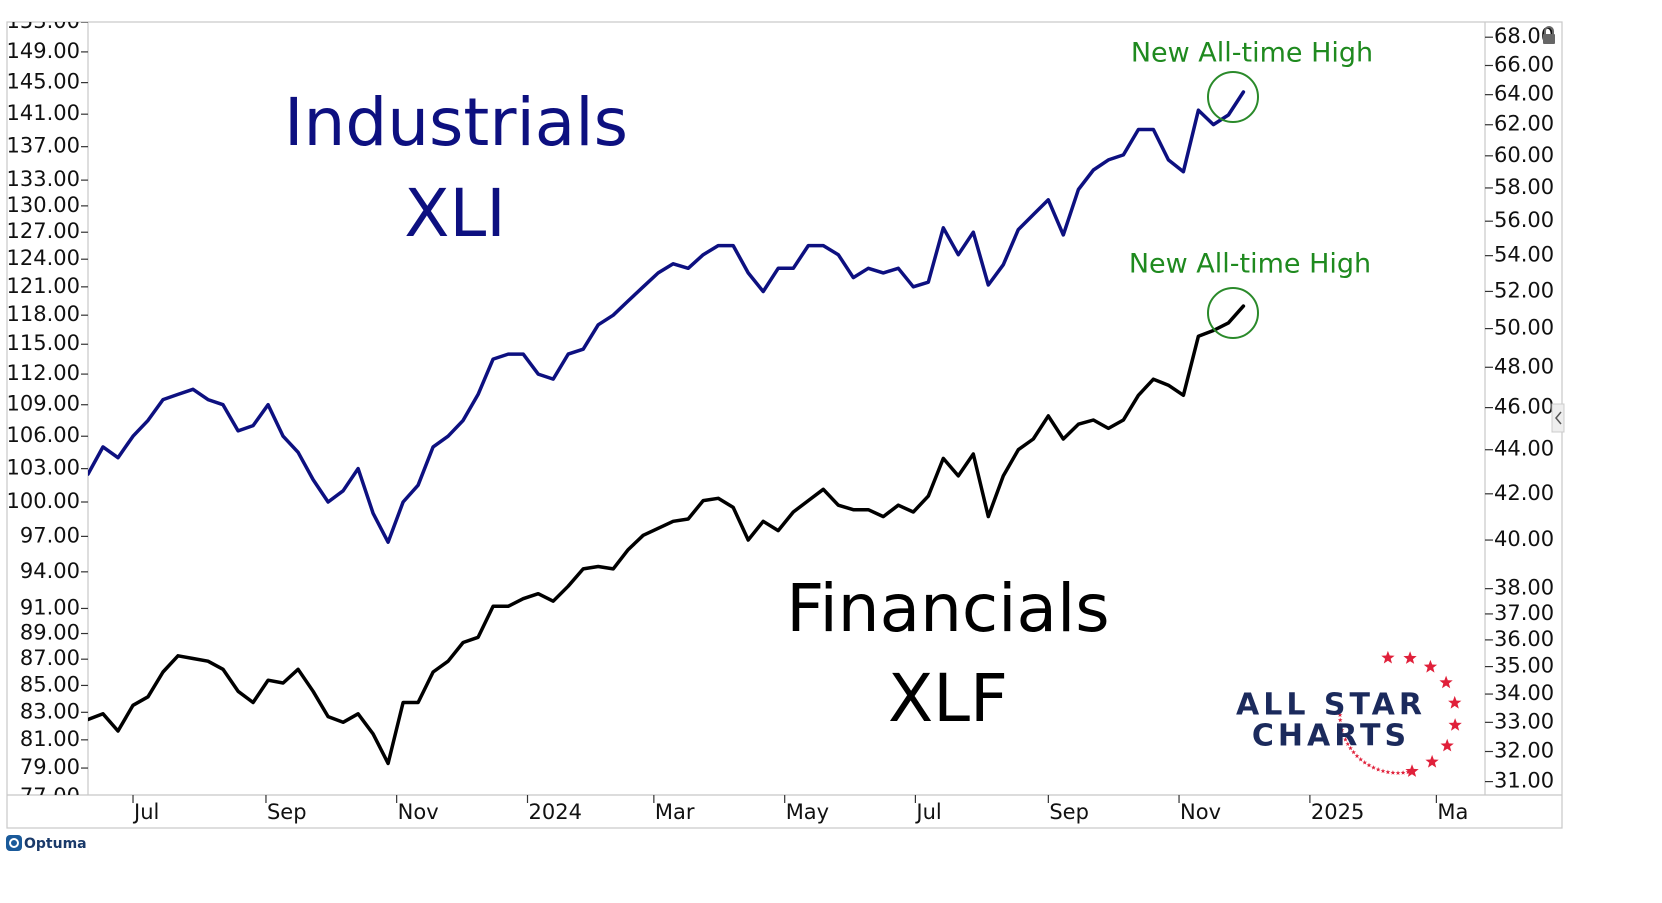  I want to click on y2-tick-label: 32.00, so click(1524, 751).